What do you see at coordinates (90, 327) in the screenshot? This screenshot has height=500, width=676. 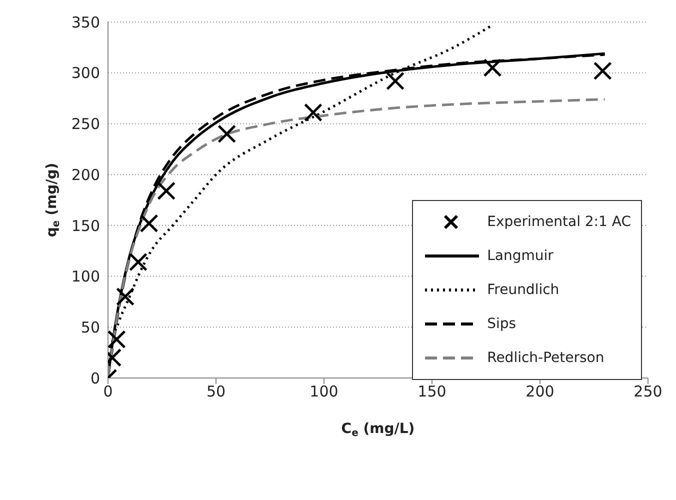 I see `y-tick-label: 50` at bounding box center [90, 327].